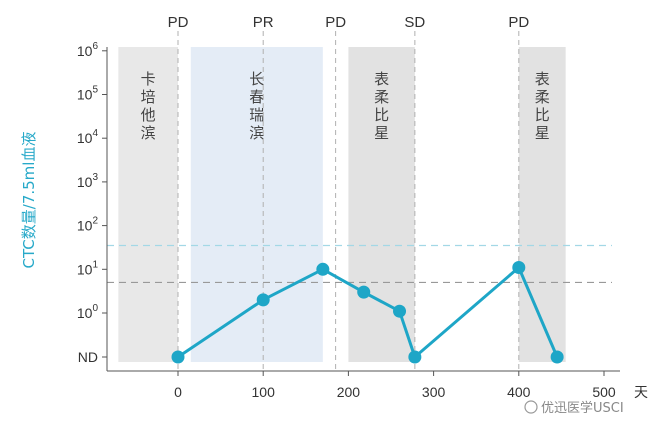  Describe the element at coordinates (414, 22) in the screenshot. I see `event-label: SD` at that location.